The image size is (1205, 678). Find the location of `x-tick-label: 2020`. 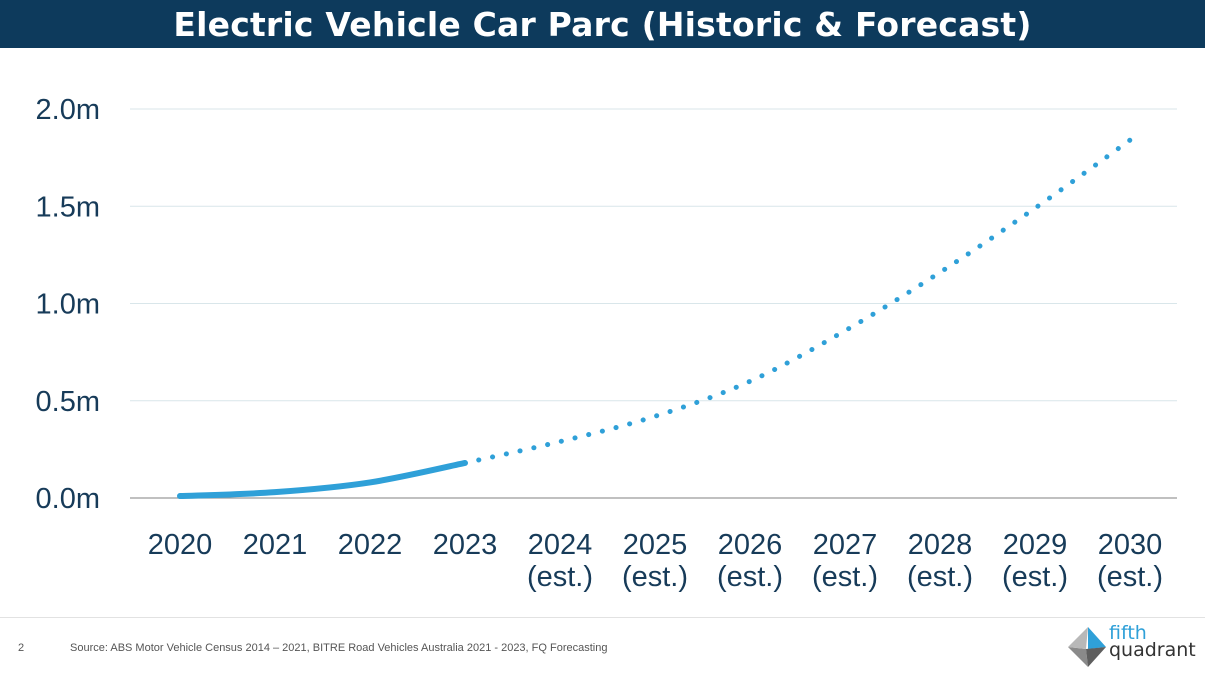

x-tick-label: 2020 is located at coordinates (180, 545).